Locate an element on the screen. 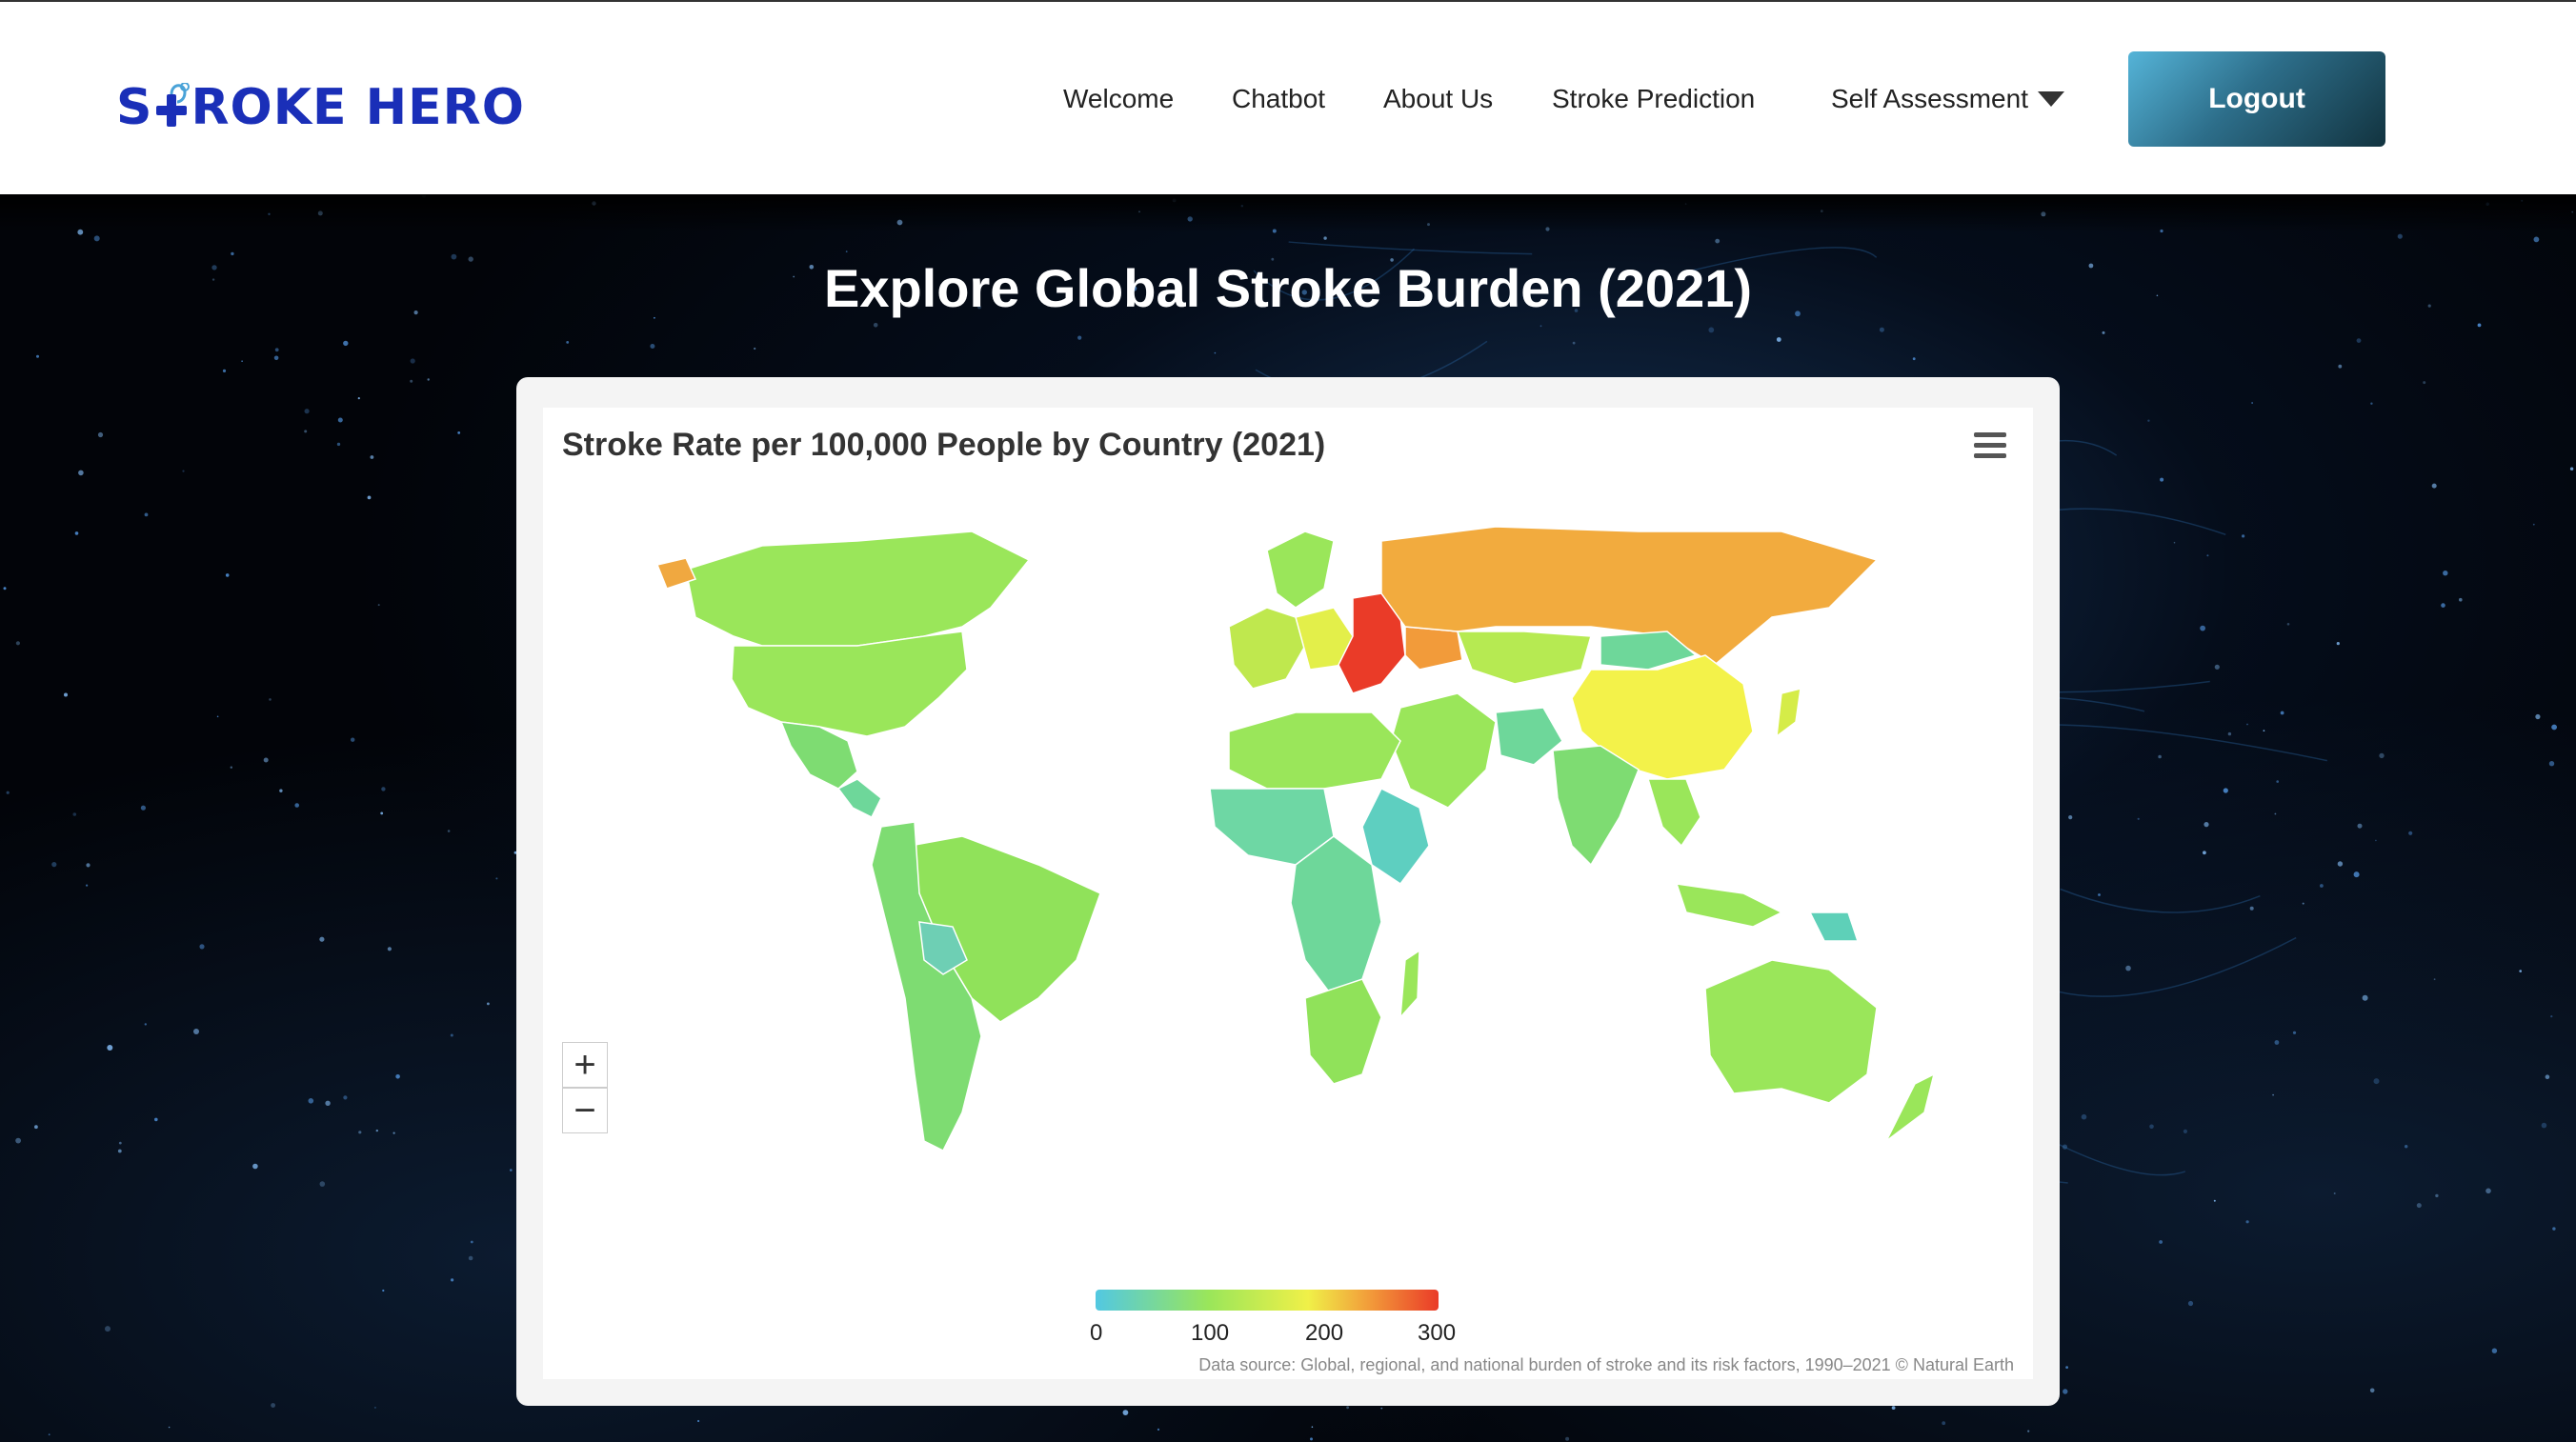  region-alaska is located at coordinates (676, 573).